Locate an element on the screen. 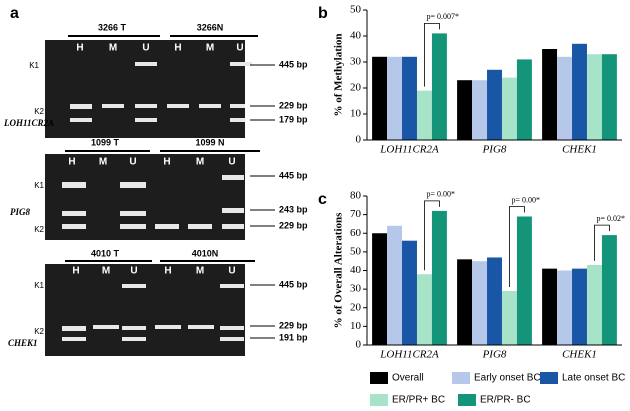 This screenshot has height=411, width=630. panel-label: a is located at coordinates (14, 13).